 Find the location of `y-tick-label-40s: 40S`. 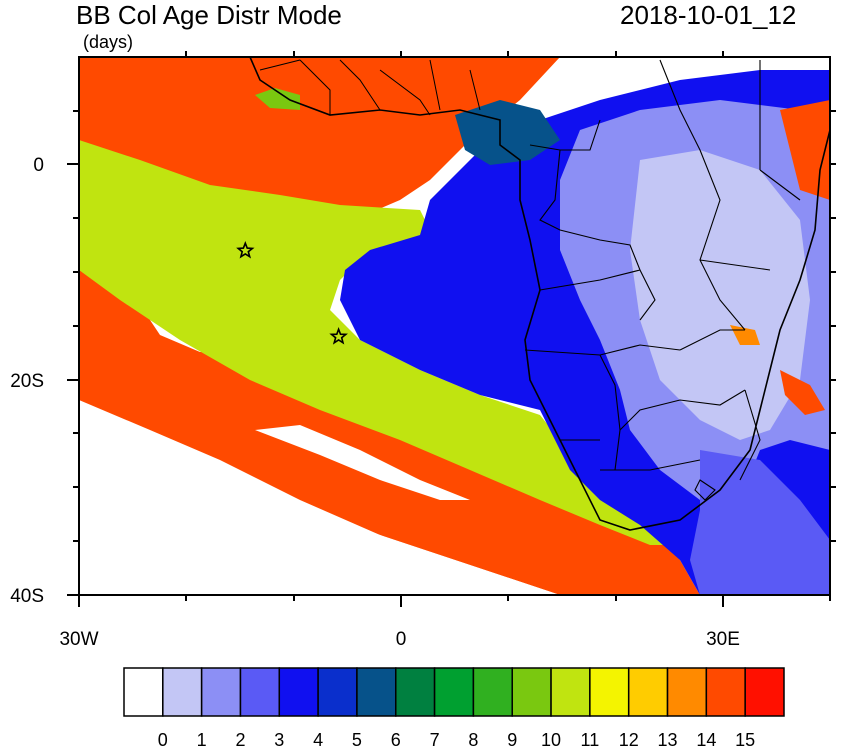

y-tick-label-40s: 40S is located at coordinates (27, 596).